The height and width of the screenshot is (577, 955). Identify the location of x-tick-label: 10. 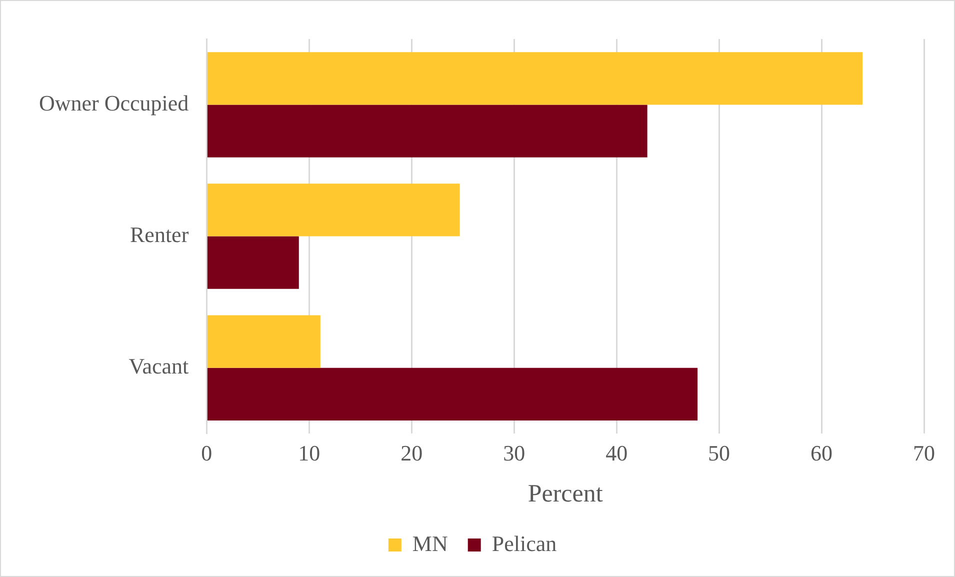
(309, 453).